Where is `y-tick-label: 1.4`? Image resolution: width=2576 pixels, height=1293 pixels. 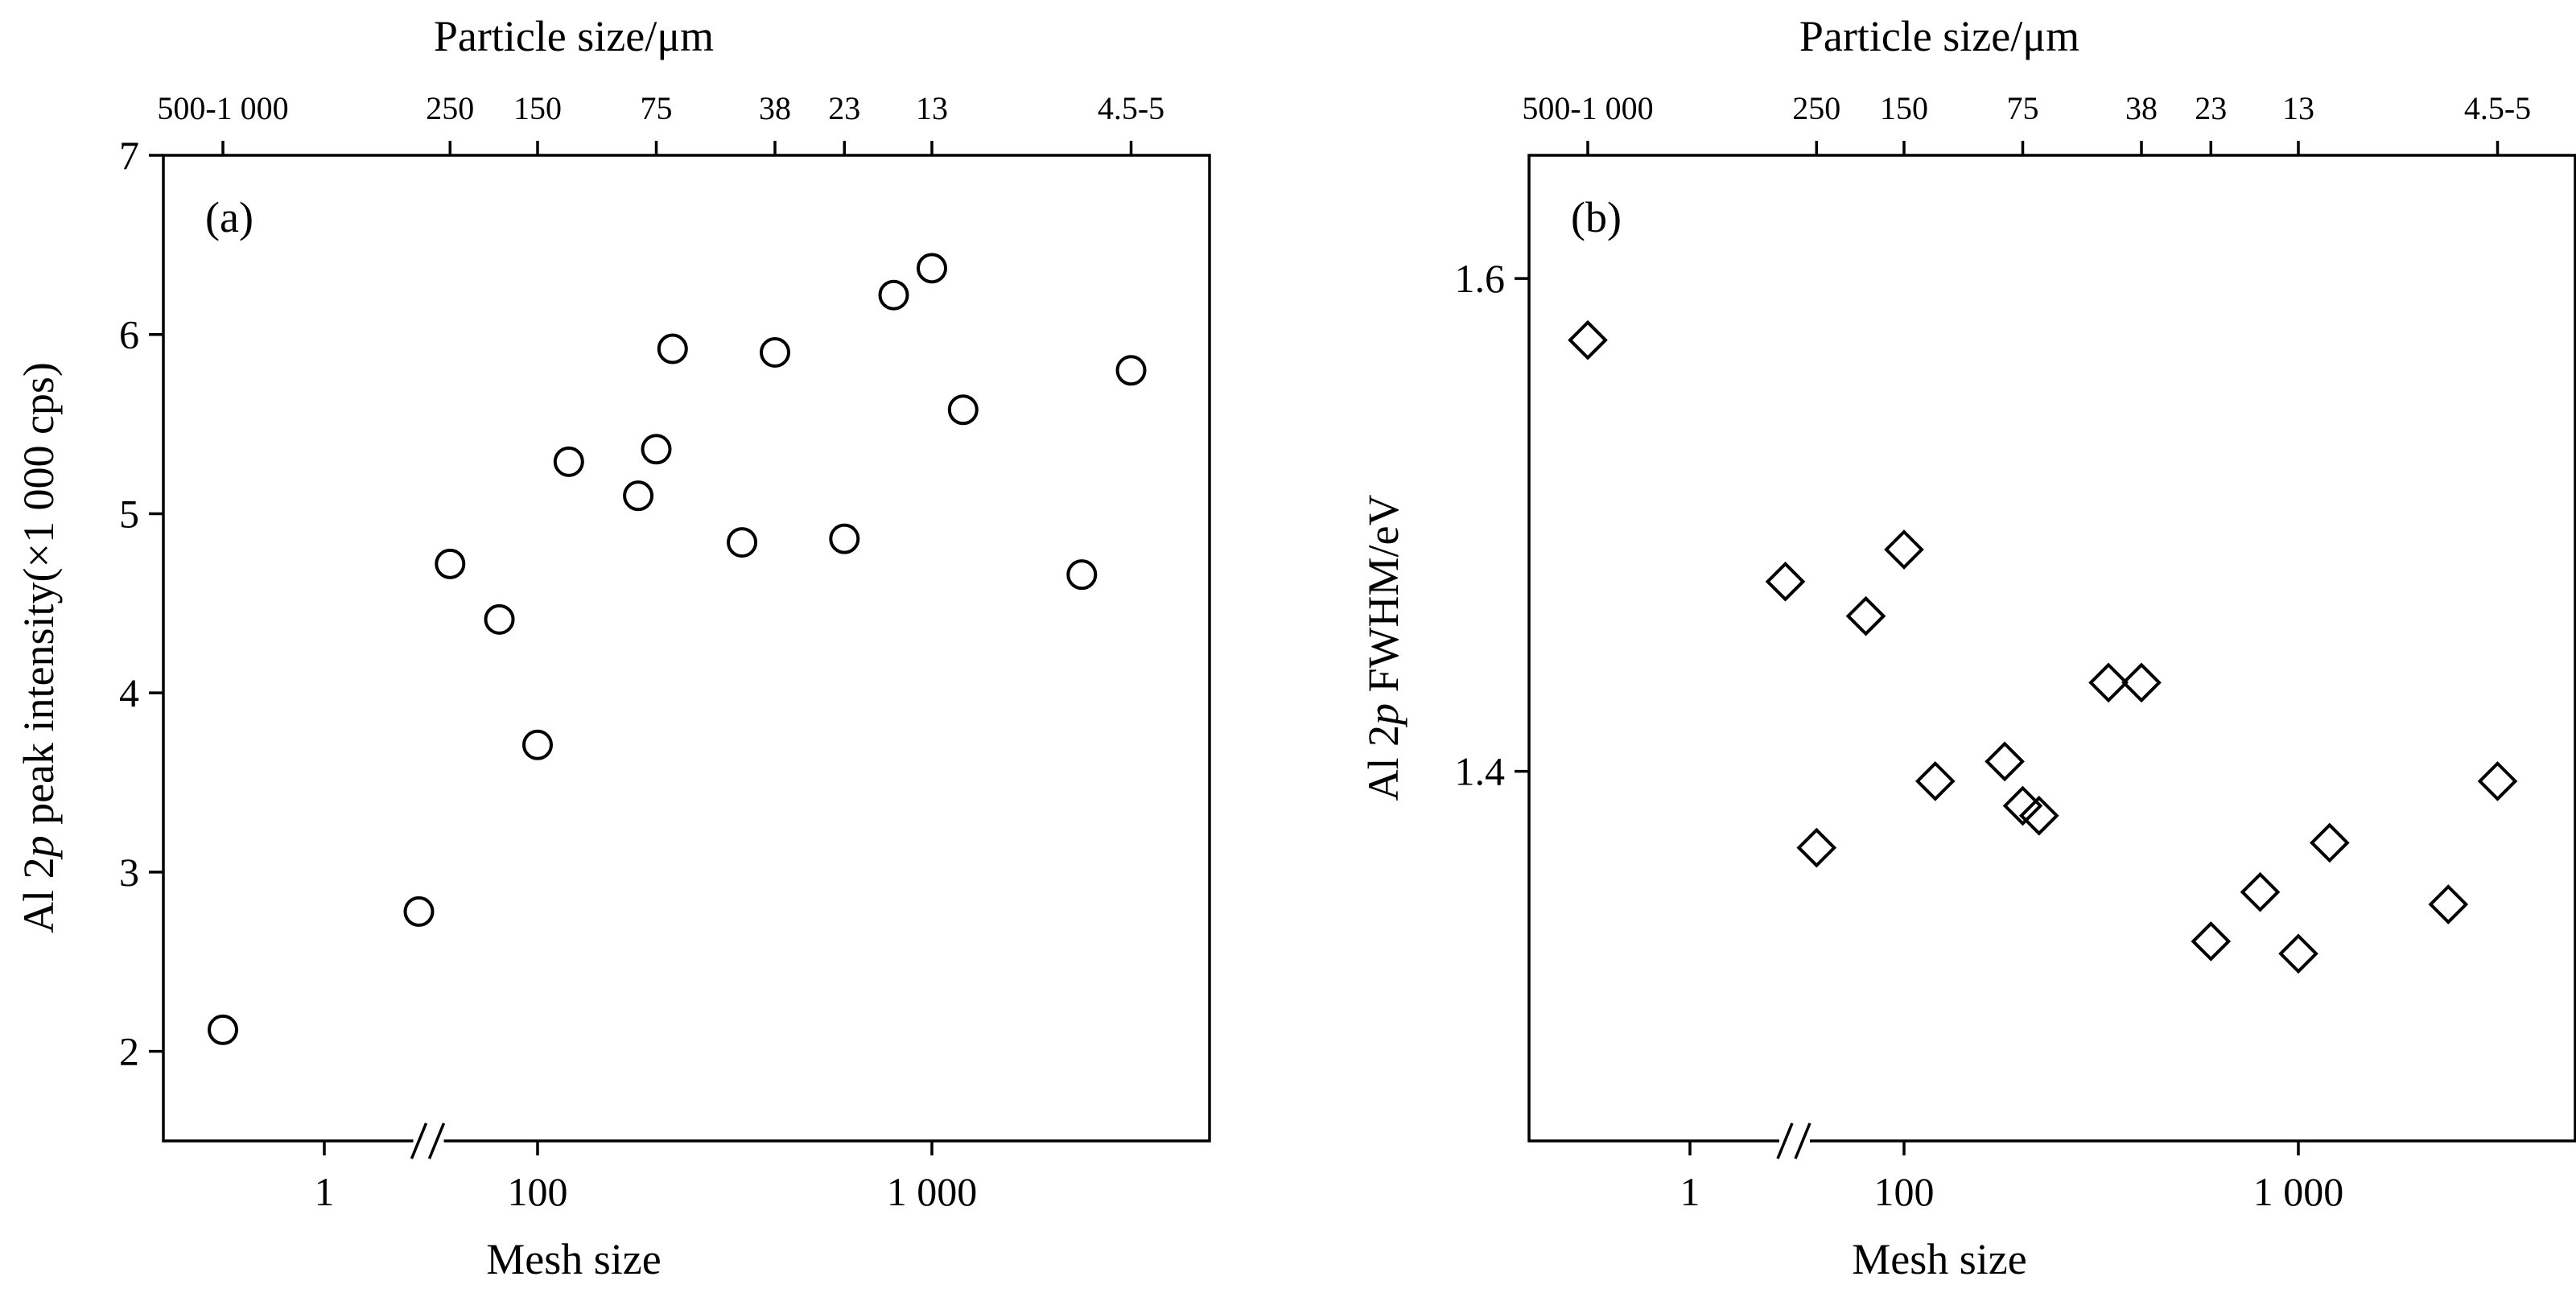
y-tick-label: 1.4 is located at coordinates (1480, 771).